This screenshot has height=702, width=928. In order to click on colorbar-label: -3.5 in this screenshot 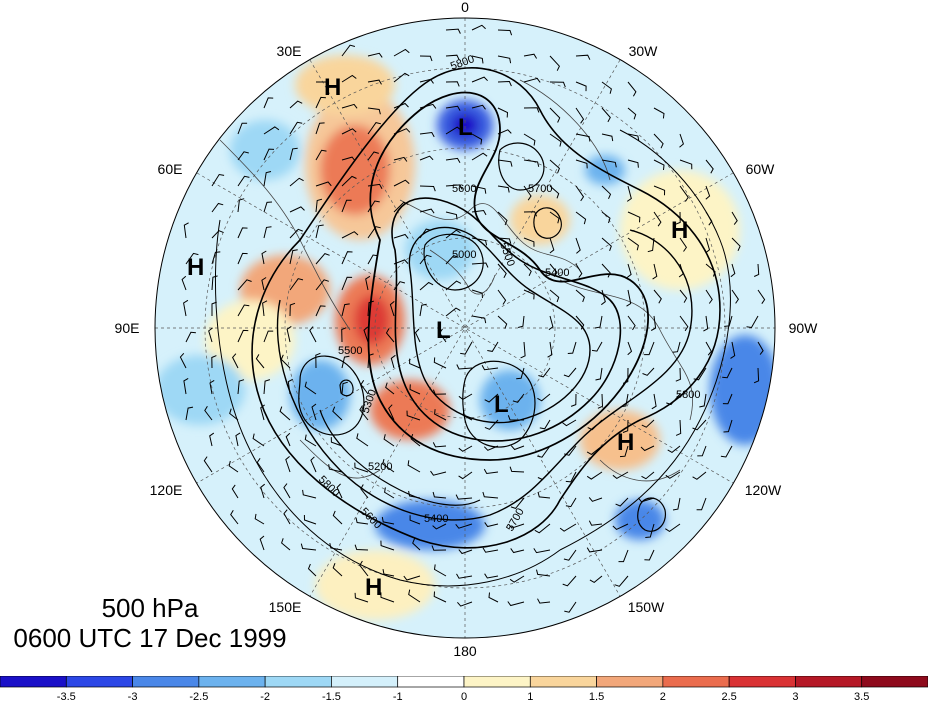, I will do `click(66, 696)`.